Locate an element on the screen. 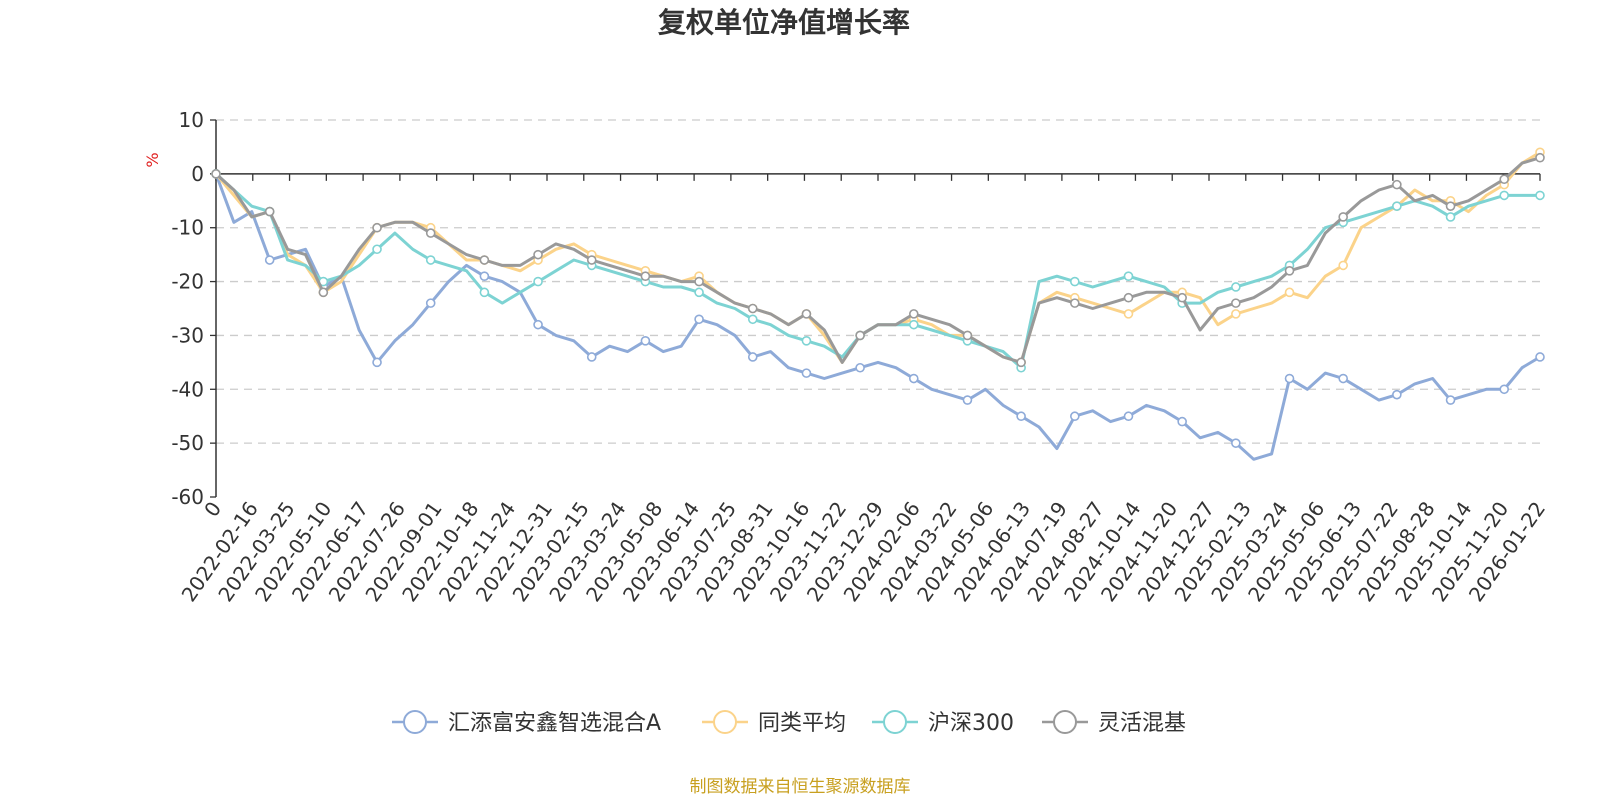 The image size is (1600, 800). chart-title: 复权单位净值增长率 is located at coordinates (784, 22).